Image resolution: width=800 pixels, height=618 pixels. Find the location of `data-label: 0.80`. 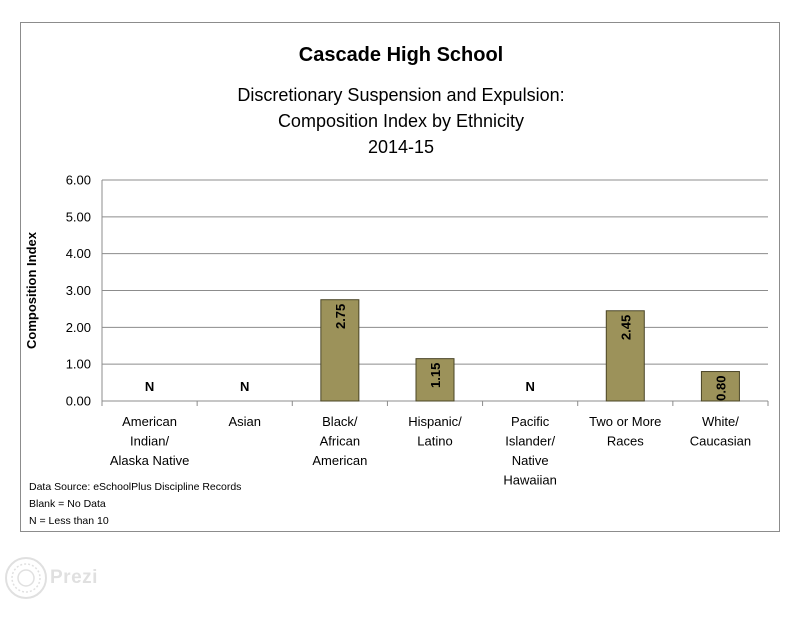

data-label: 0.80 is located at coordinates (720, 388).